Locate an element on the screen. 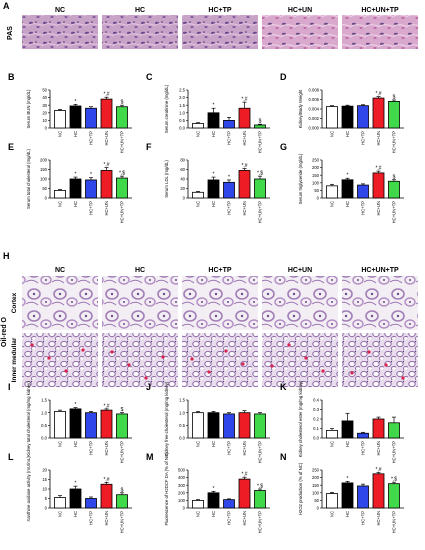 The width and height of the screenshot is (425, 550). significance-mark: *,$ is located at coordinates (122, 174).